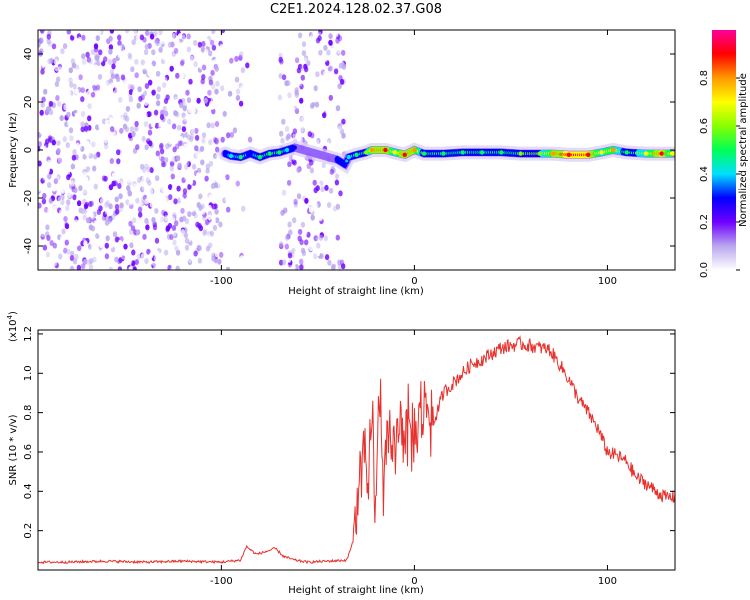 The height and width of the screenshot is (600, 750). Describe the element at coordinates (13, 150) in the screenshot. I see `y-axis-label: Frequency (Hz)` at that location.